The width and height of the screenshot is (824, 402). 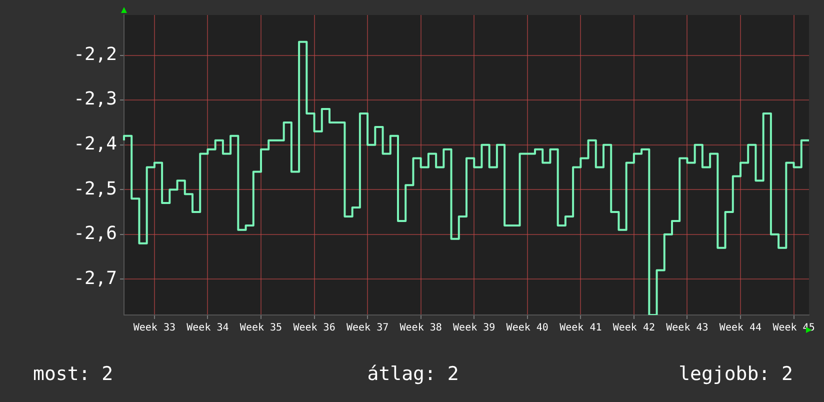 What do you see at coordinates (95, 144) in the screenshot?
I see `y-tick-label: -2,4` at bounding box center [95, 144].